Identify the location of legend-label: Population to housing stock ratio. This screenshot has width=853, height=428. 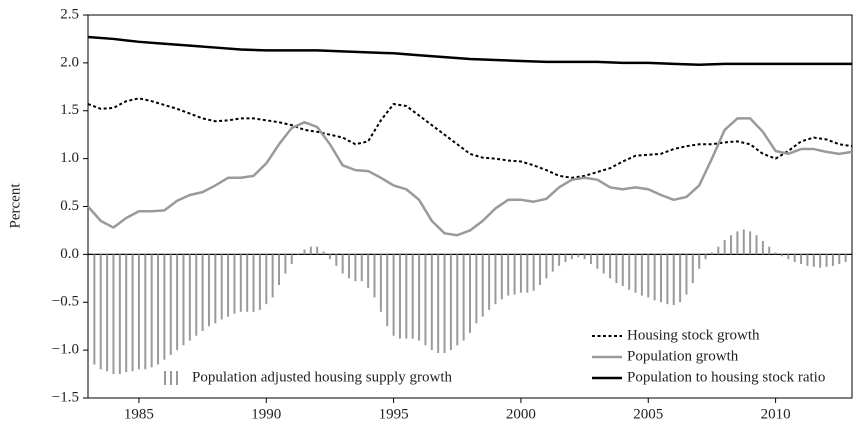
(726, 377).